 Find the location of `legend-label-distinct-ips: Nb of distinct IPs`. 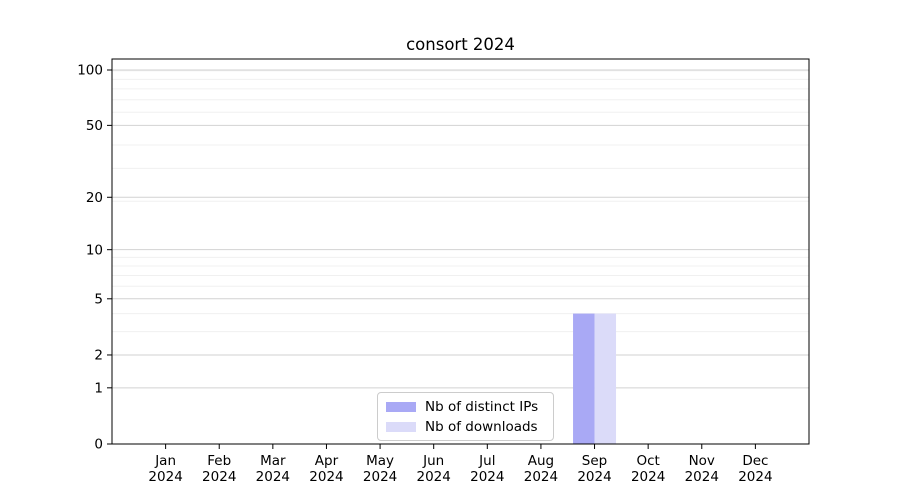

legend-label-distinct-ips: Nb of distinct IPs is located at coordinates (482, 406).